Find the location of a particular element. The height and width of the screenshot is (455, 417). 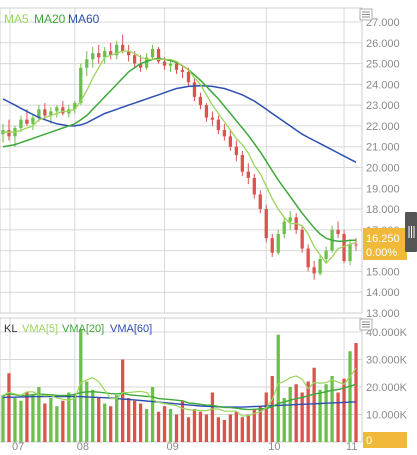

legend-vma20: VMA[20] is located at coordinates (83, 329).